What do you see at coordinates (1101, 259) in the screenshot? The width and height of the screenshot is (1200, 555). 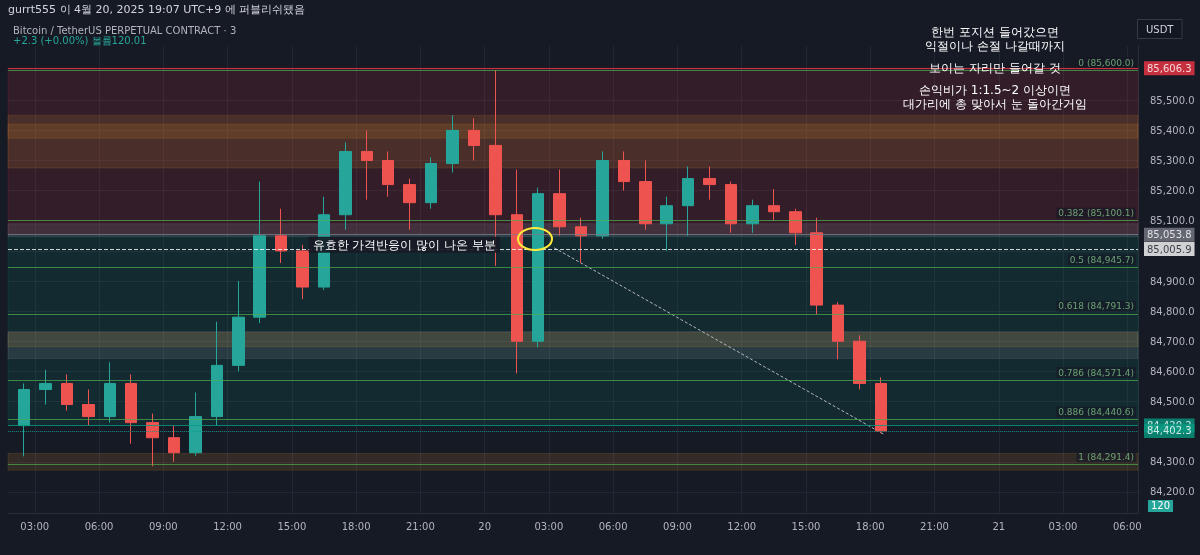 I see `ref-line-label: 0.5 (84,945.7)` at bounding box center [1101, 259].